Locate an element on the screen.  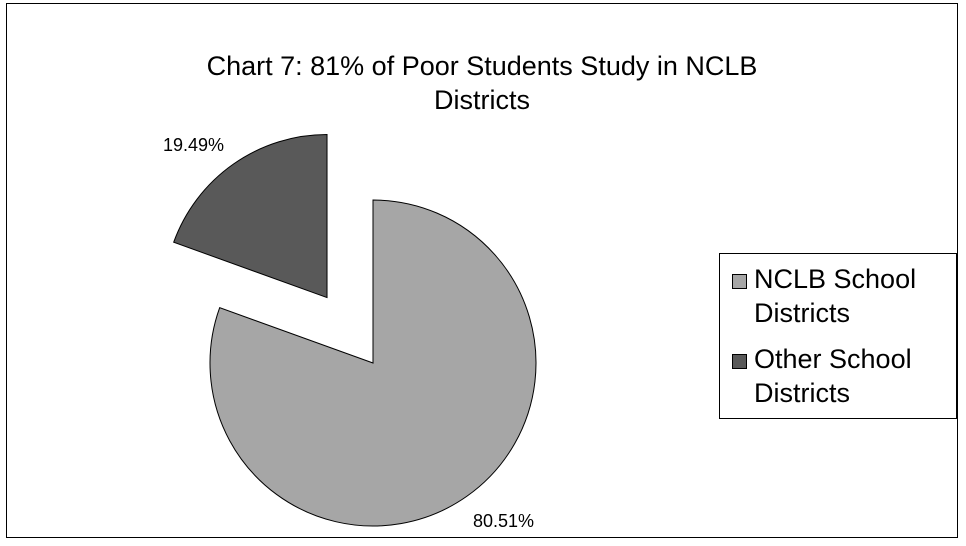
data-label-other: 19.49% is located at coordinates (194, 145).